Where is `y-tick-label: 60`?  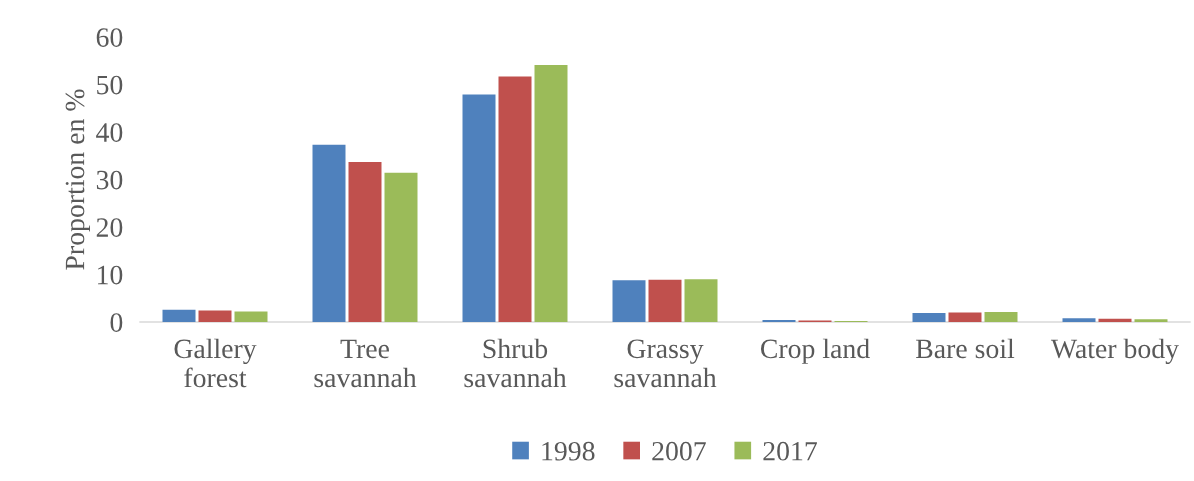
y-tick-label: 60 is located at coordinates (109, 37).